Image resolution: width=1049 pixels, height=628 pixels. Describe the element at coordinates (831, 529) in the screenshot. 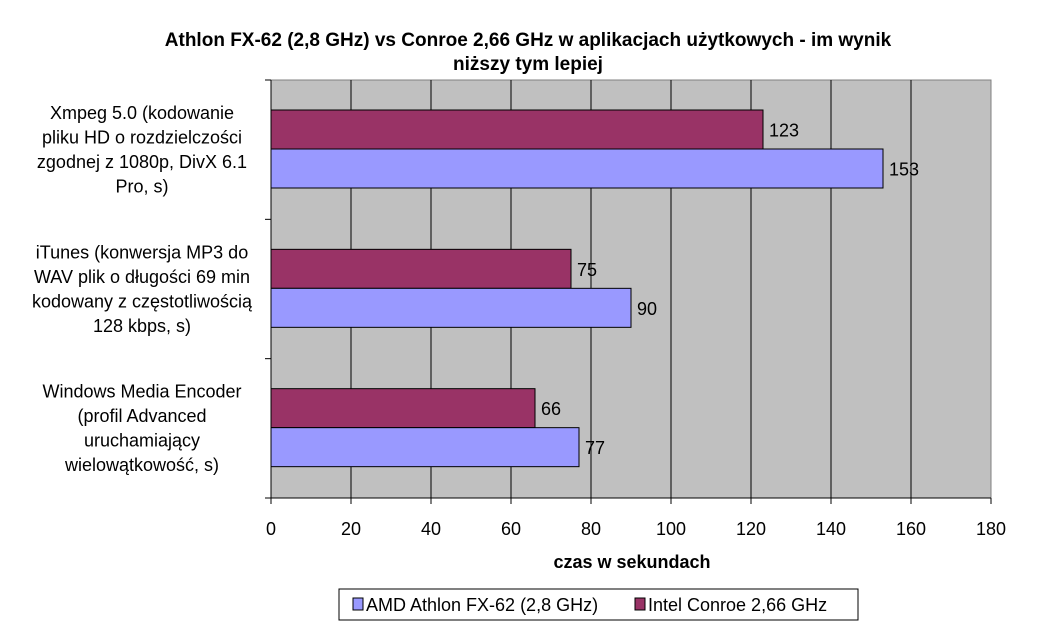

I see `x-tick-label: 140` at that location.